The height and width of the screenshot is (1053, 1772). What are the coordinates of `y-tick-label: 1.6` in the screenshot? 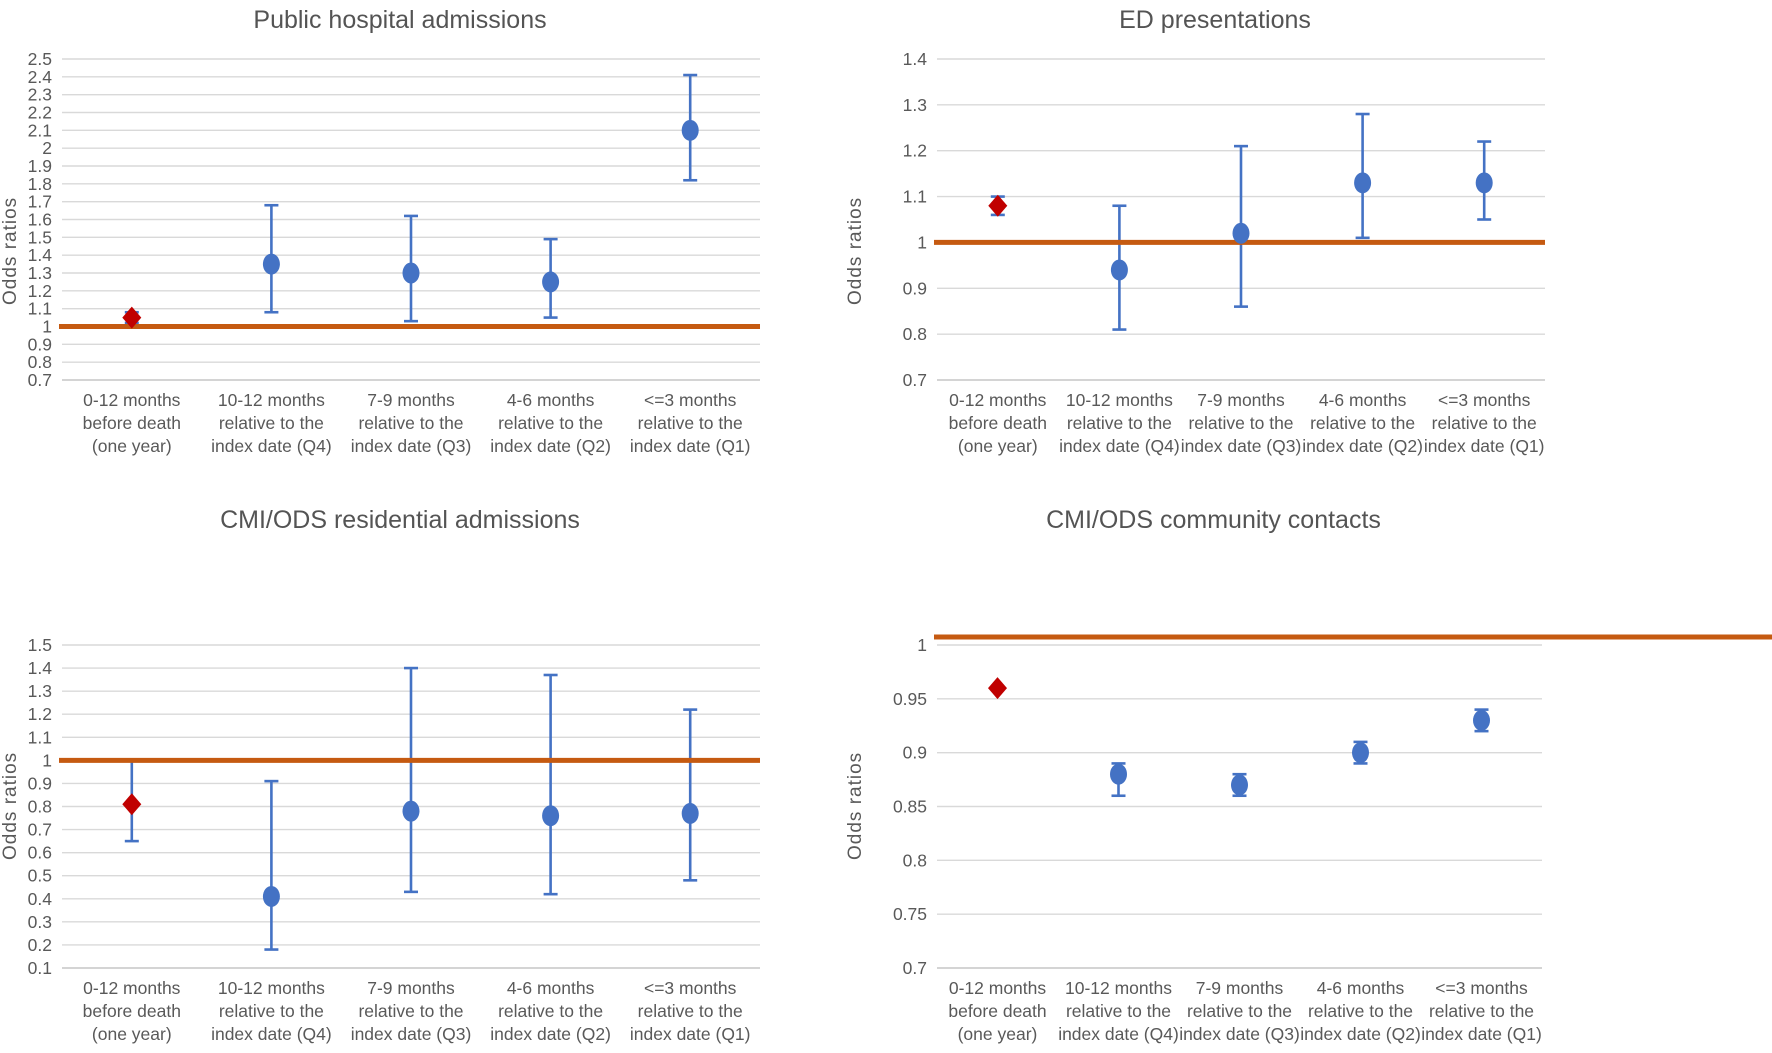 It's located at (40, 220).